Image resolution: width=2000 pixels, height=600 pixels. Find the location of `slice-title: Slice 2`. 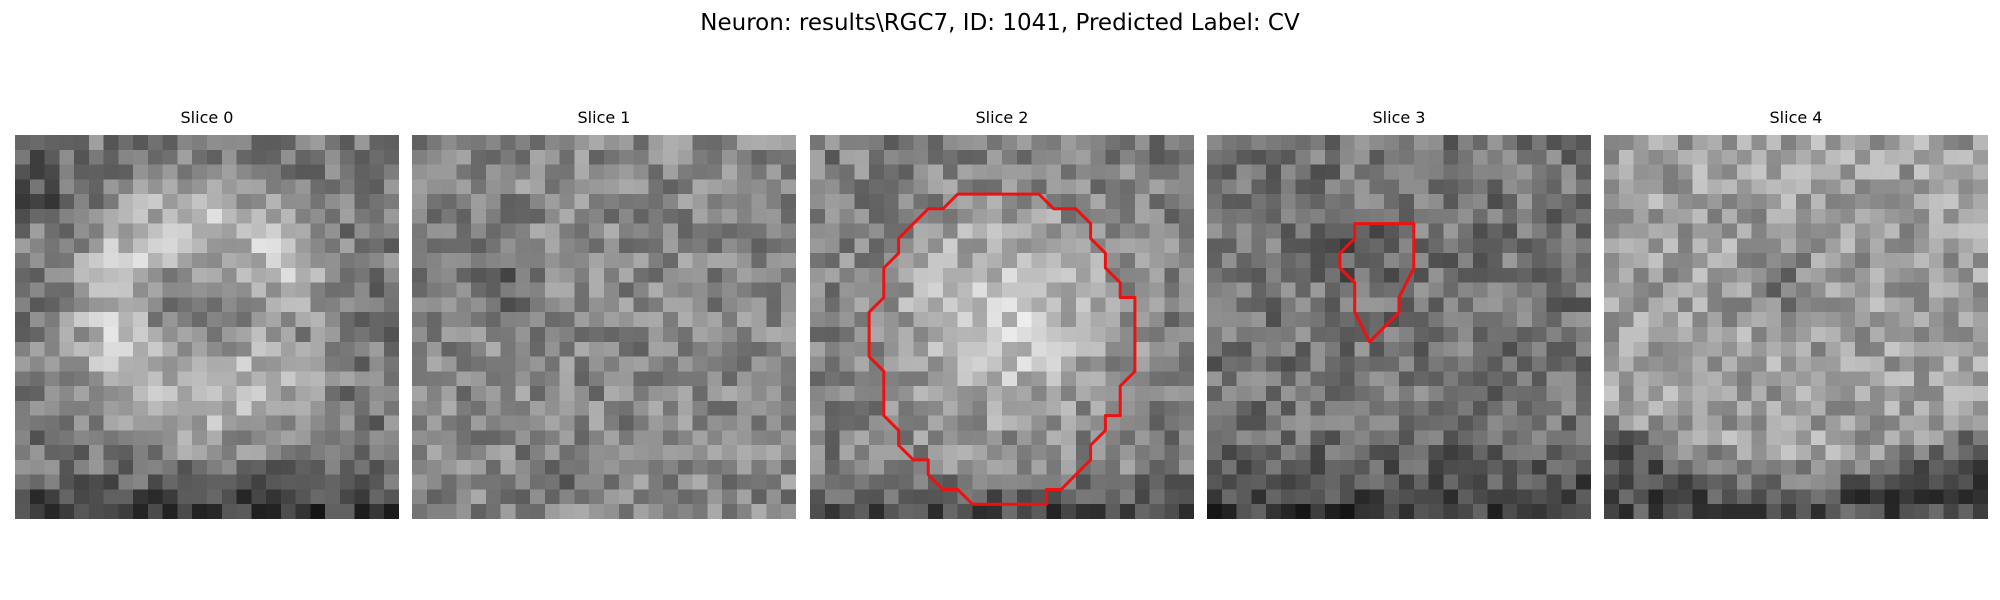

slice-title: Slice 2 is located at coordinates (1002, 117).